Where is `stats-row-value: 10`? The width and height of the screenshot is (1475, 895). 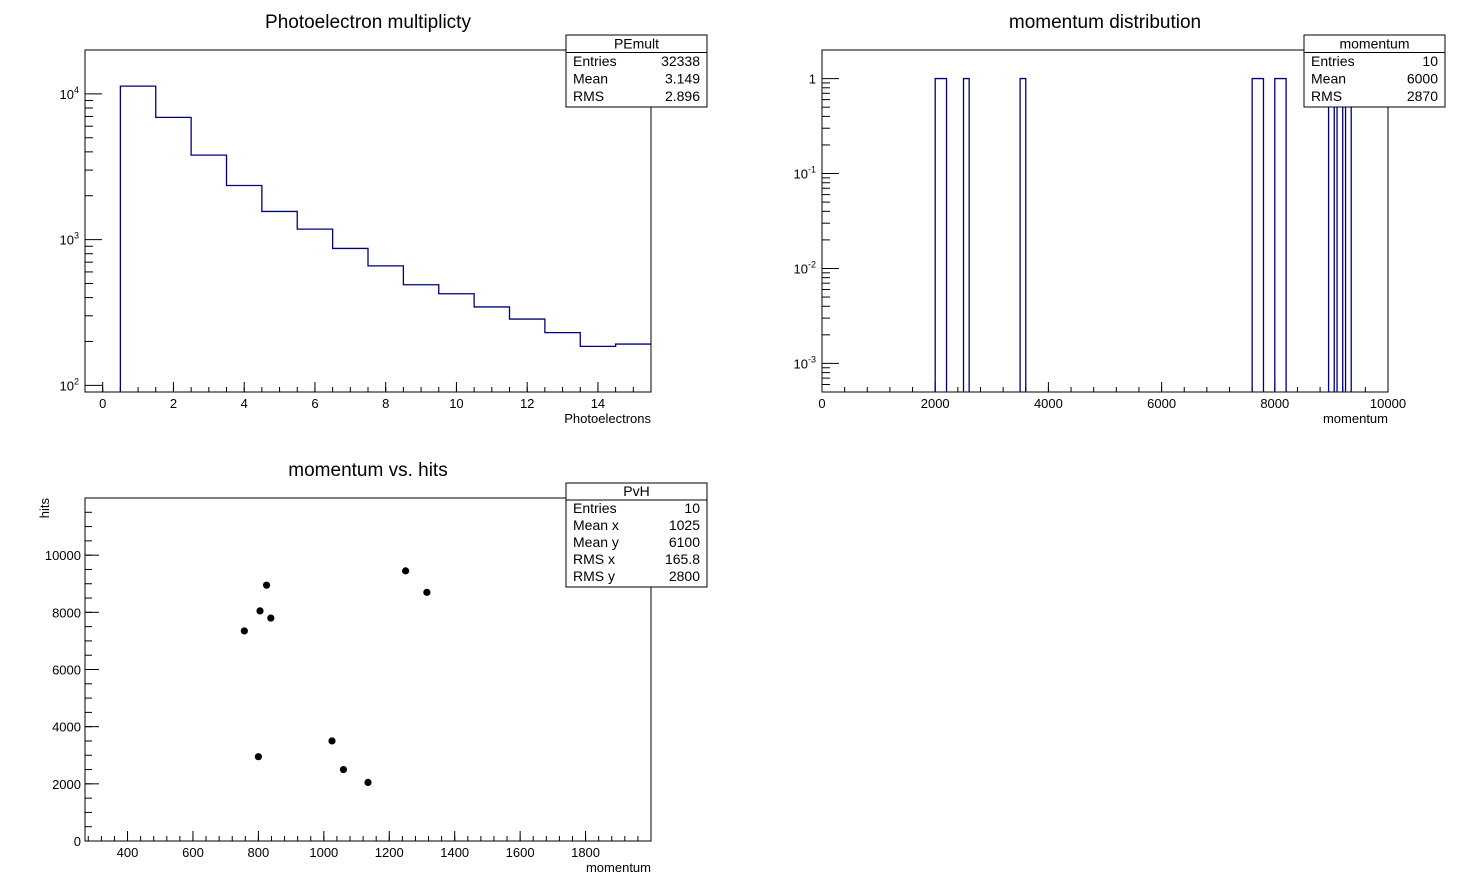 stats-row-value: 10 is located at coordinates (692, 508).